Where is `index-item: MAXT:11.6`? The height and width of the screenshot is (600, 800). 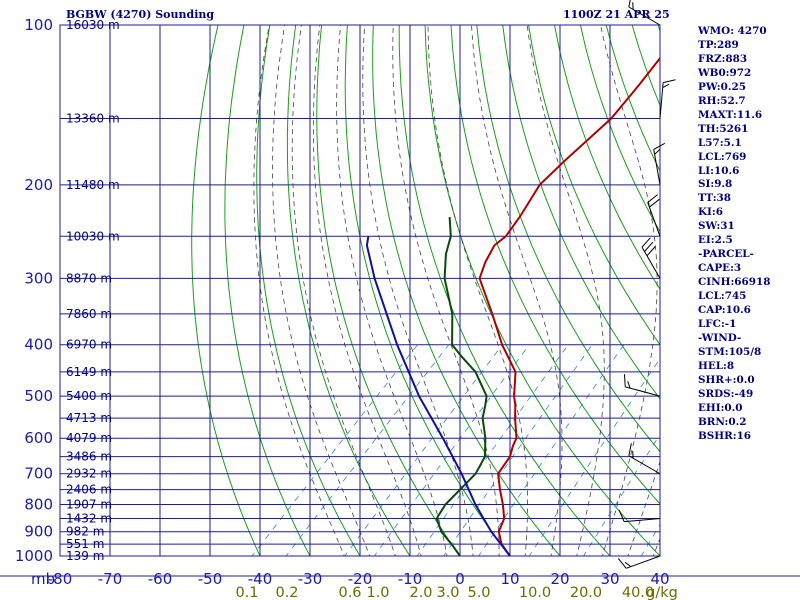 index-item: MAXT:11.6 is located at coordinates (730, 114).